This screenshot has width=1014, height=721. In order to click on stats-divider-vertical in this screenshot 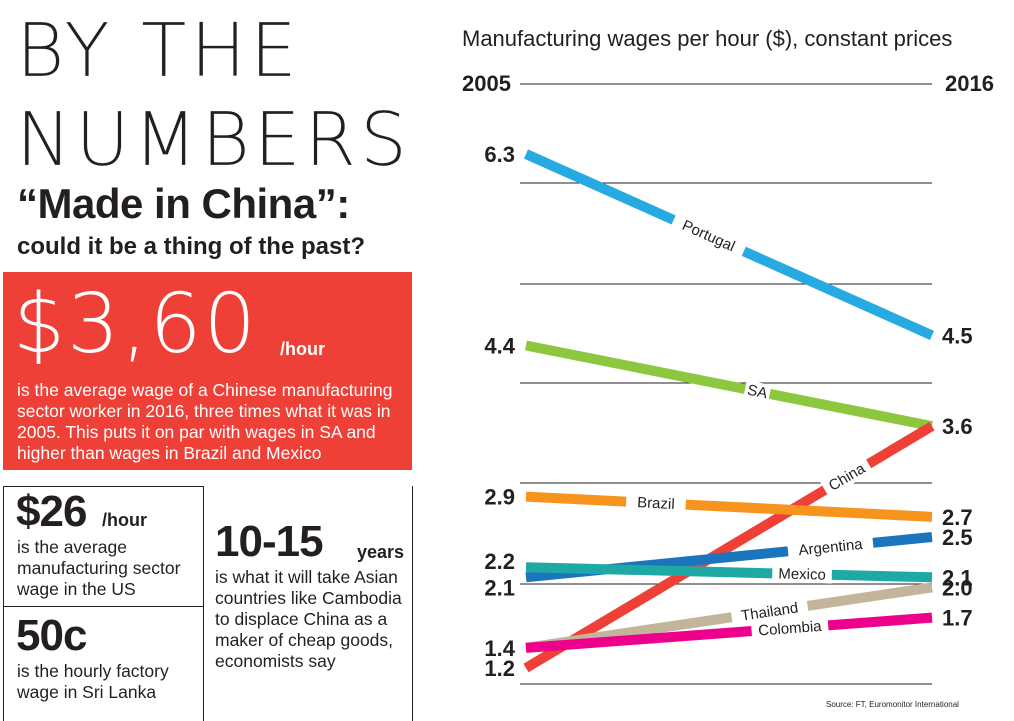, I will do `click(203, 603)`.